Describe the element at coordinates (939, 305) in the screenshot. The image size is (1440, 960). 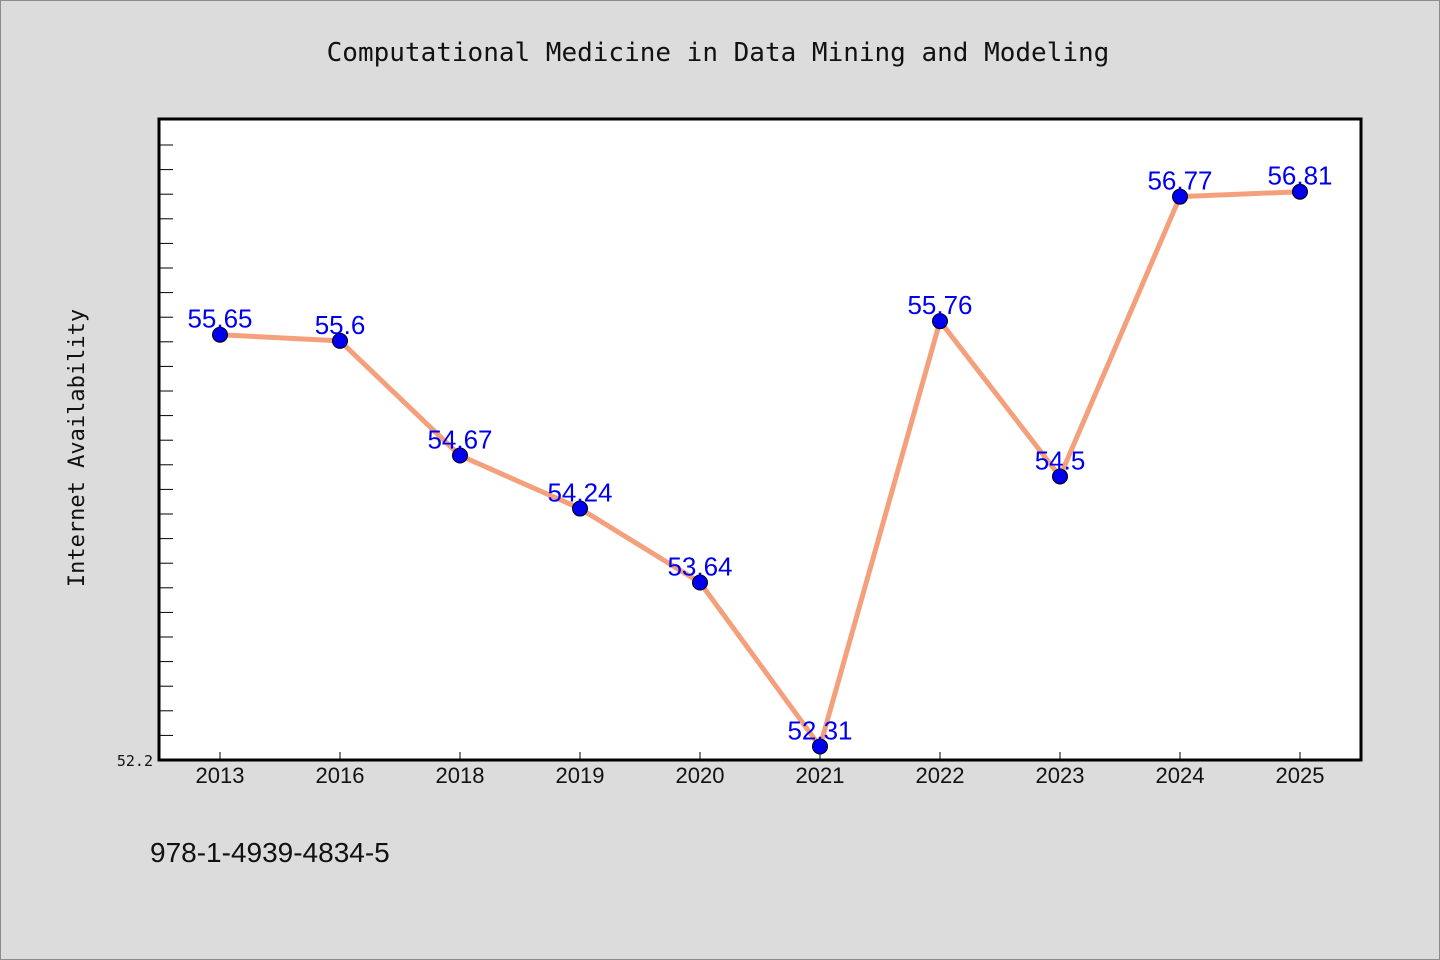
I see `data-label: 55.76` at that location.